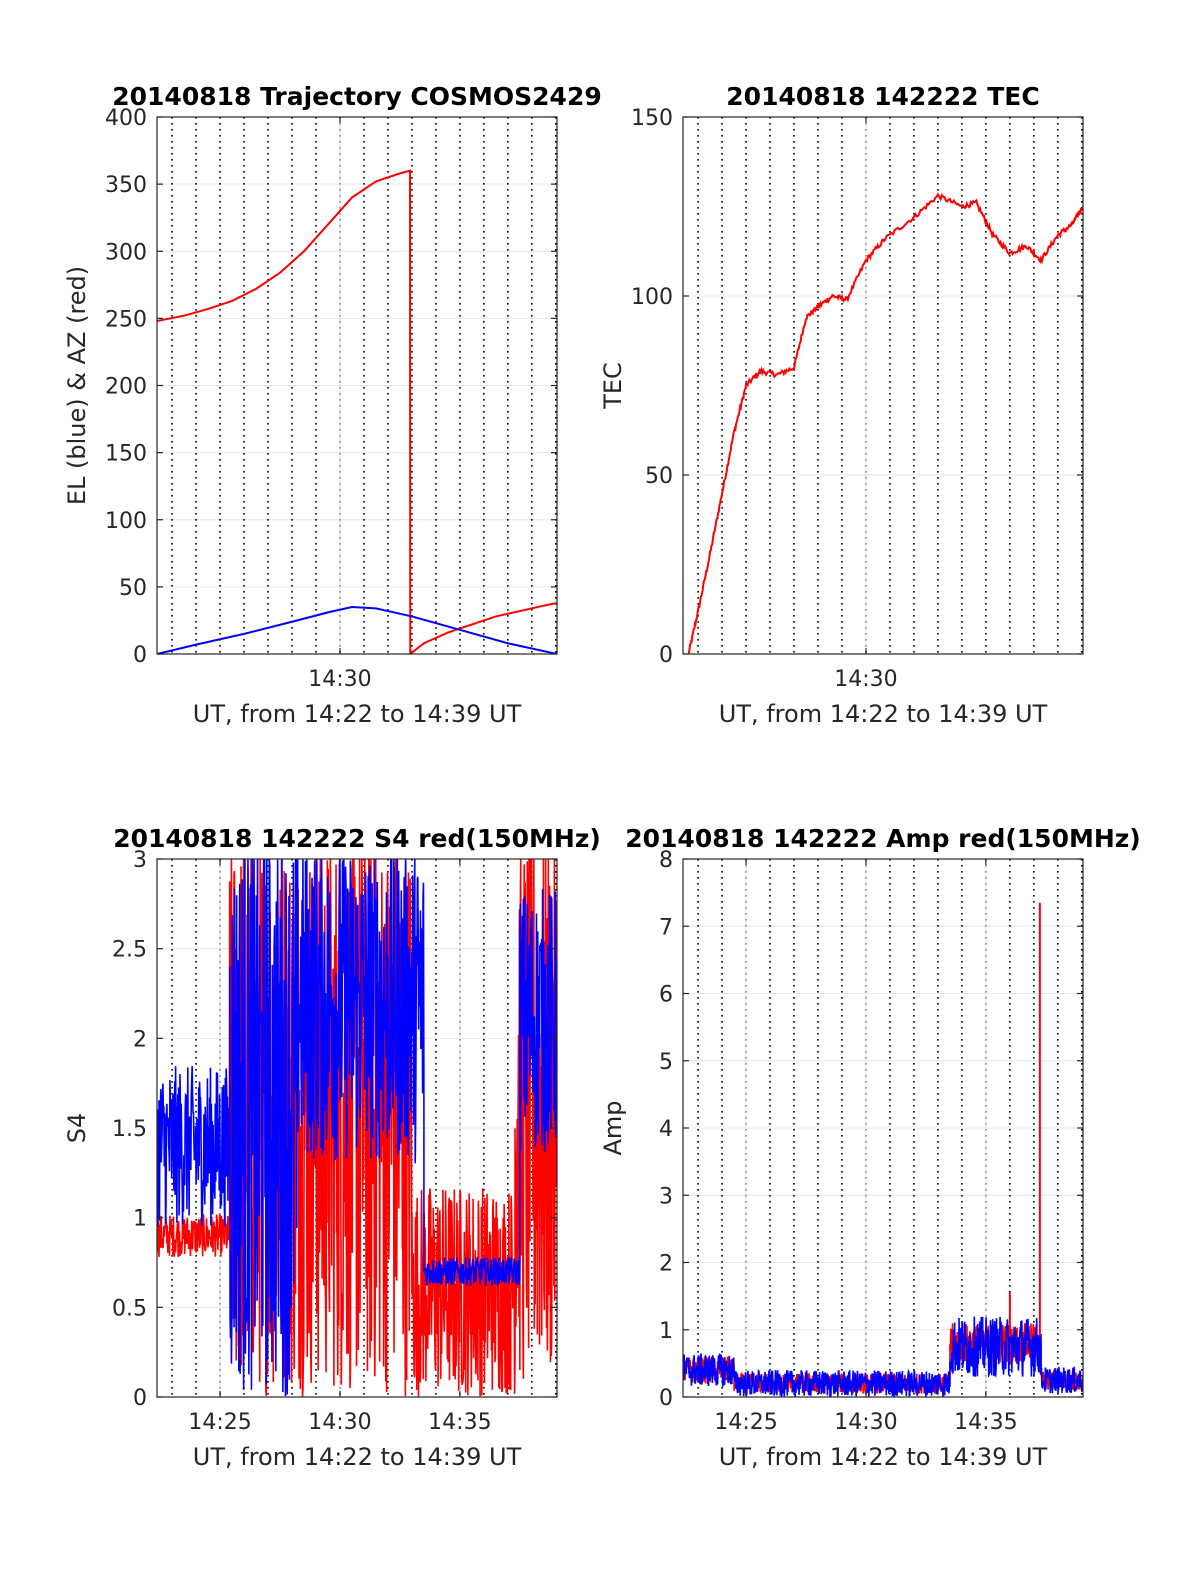 This screenshot has height=1575, width=1200. What do you see at coordinates (77, 385) in the screenshot?
I see `y-axis-label: EL (blue) & AZ (red)` at bounding box center [77, 385].